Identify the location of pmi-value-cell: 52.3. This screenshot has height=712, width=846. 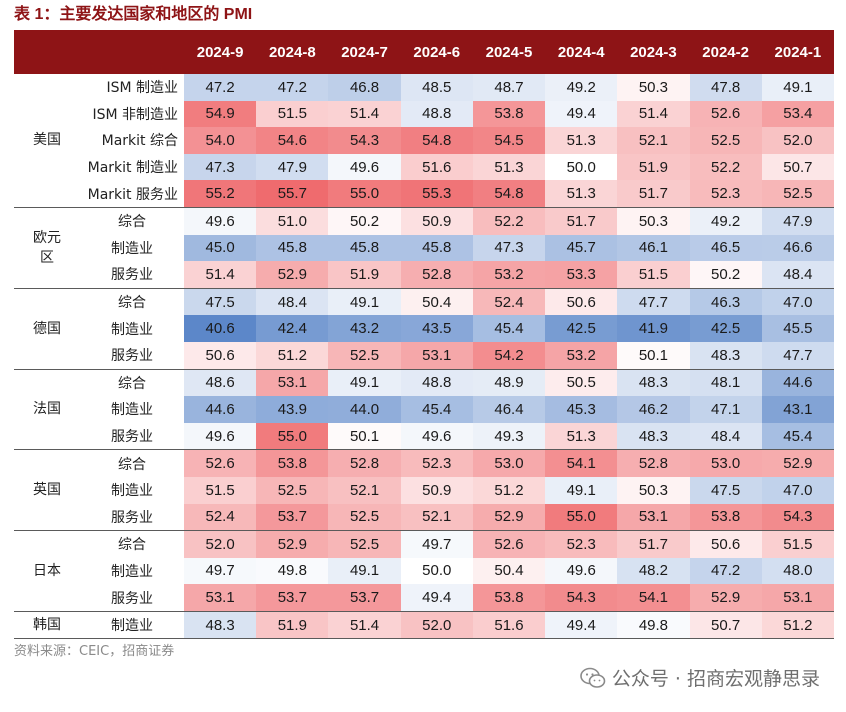
(725, 194).